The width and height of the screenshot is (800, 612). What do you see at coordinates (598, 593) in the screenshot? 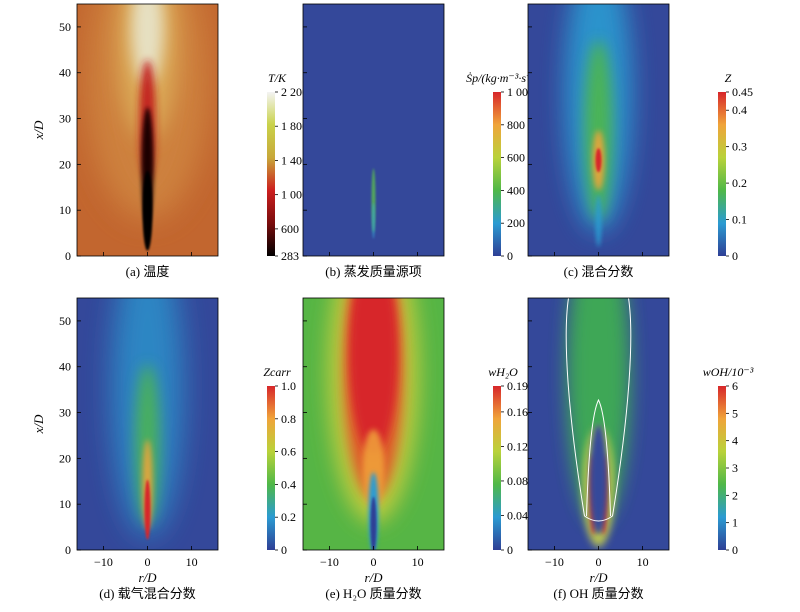
I see `panel-caption: (f) OH 质量分数` at bounding box center [598, 593].